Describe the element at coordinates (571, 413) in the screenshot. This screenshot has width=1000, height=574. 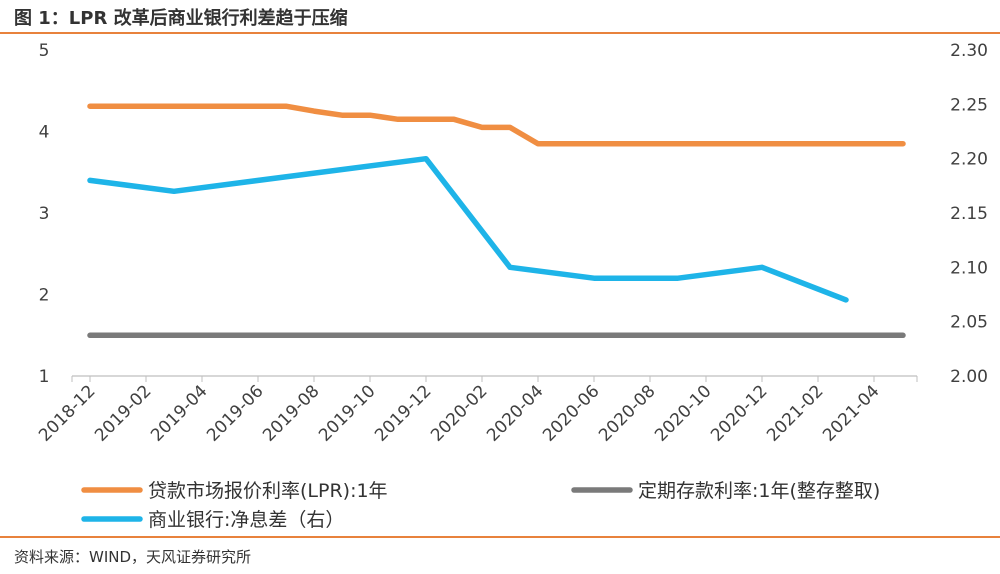
I see `x-tick-label: 2020-06` at that location.